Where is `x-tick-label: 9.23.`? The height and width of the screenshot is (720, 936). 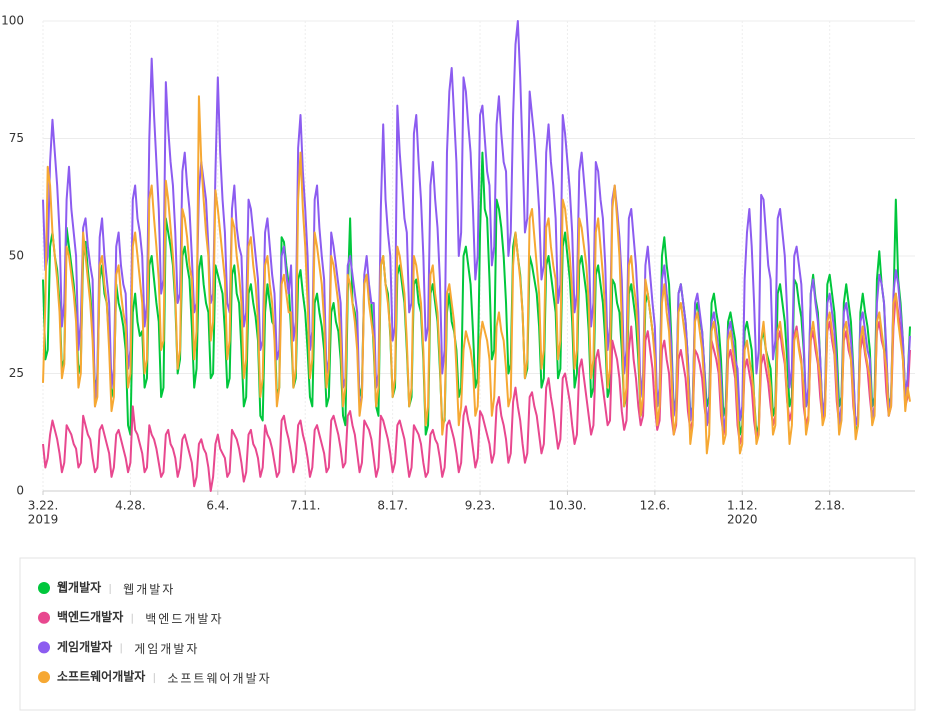 x-tick-label: 9.23. is located at coordinates (480, 506).